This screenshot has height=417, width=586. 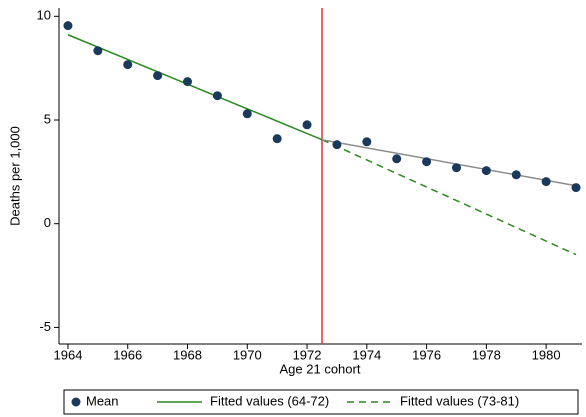 What do you see at coordinates (366, 354) in the screenshot?
I see `x-tick-label: 1974` at bounding box center [366, 354].